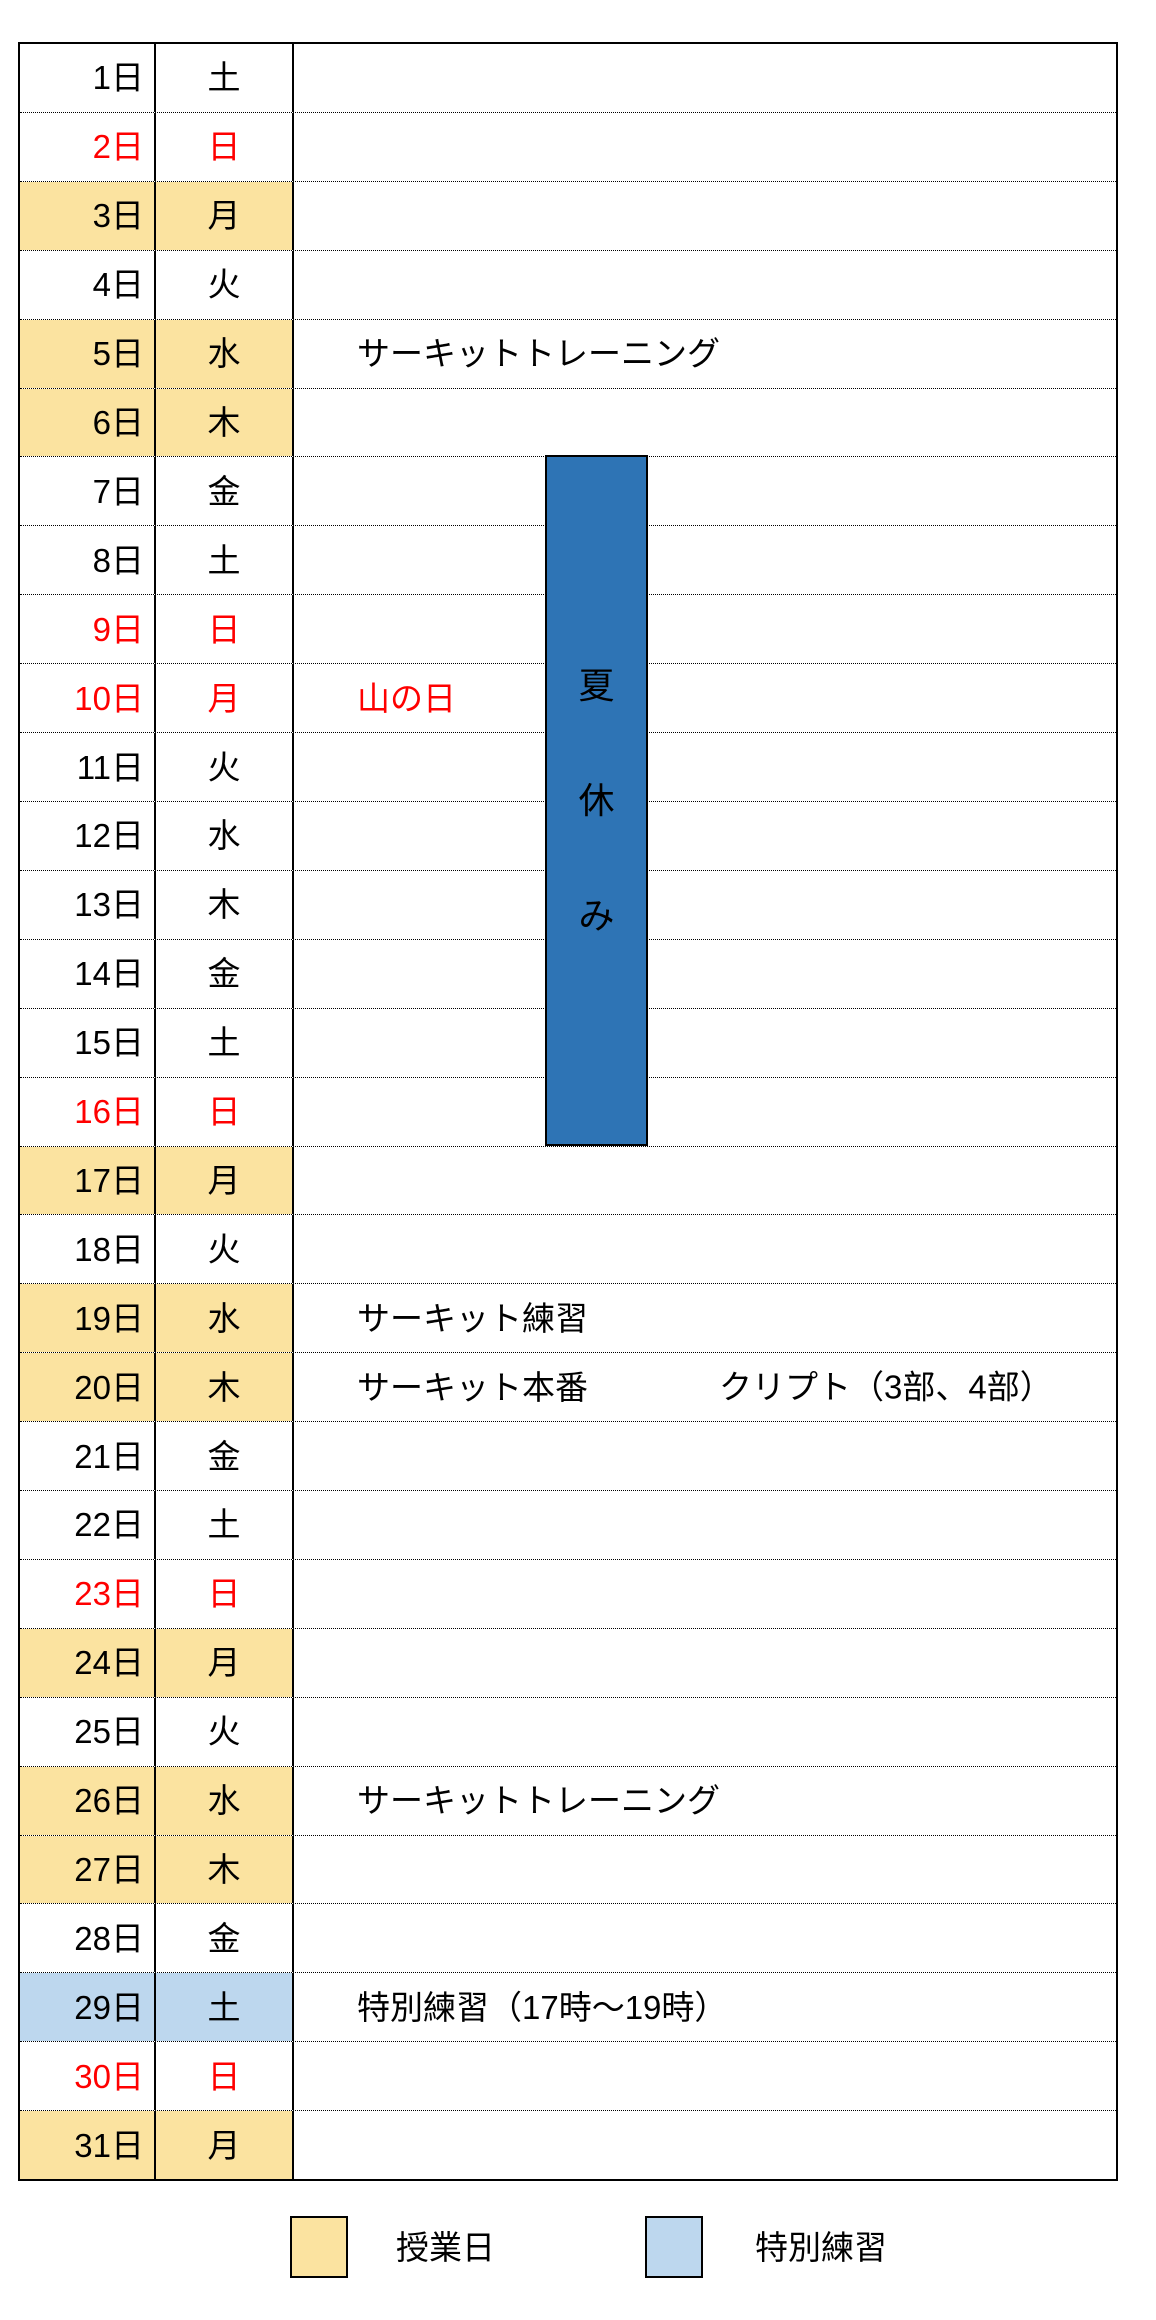 This screenshot has width=1156, height=2320. Describe the element at coordinates (118, 285) in the screenshot. I see `day-label: 4日` at that location.